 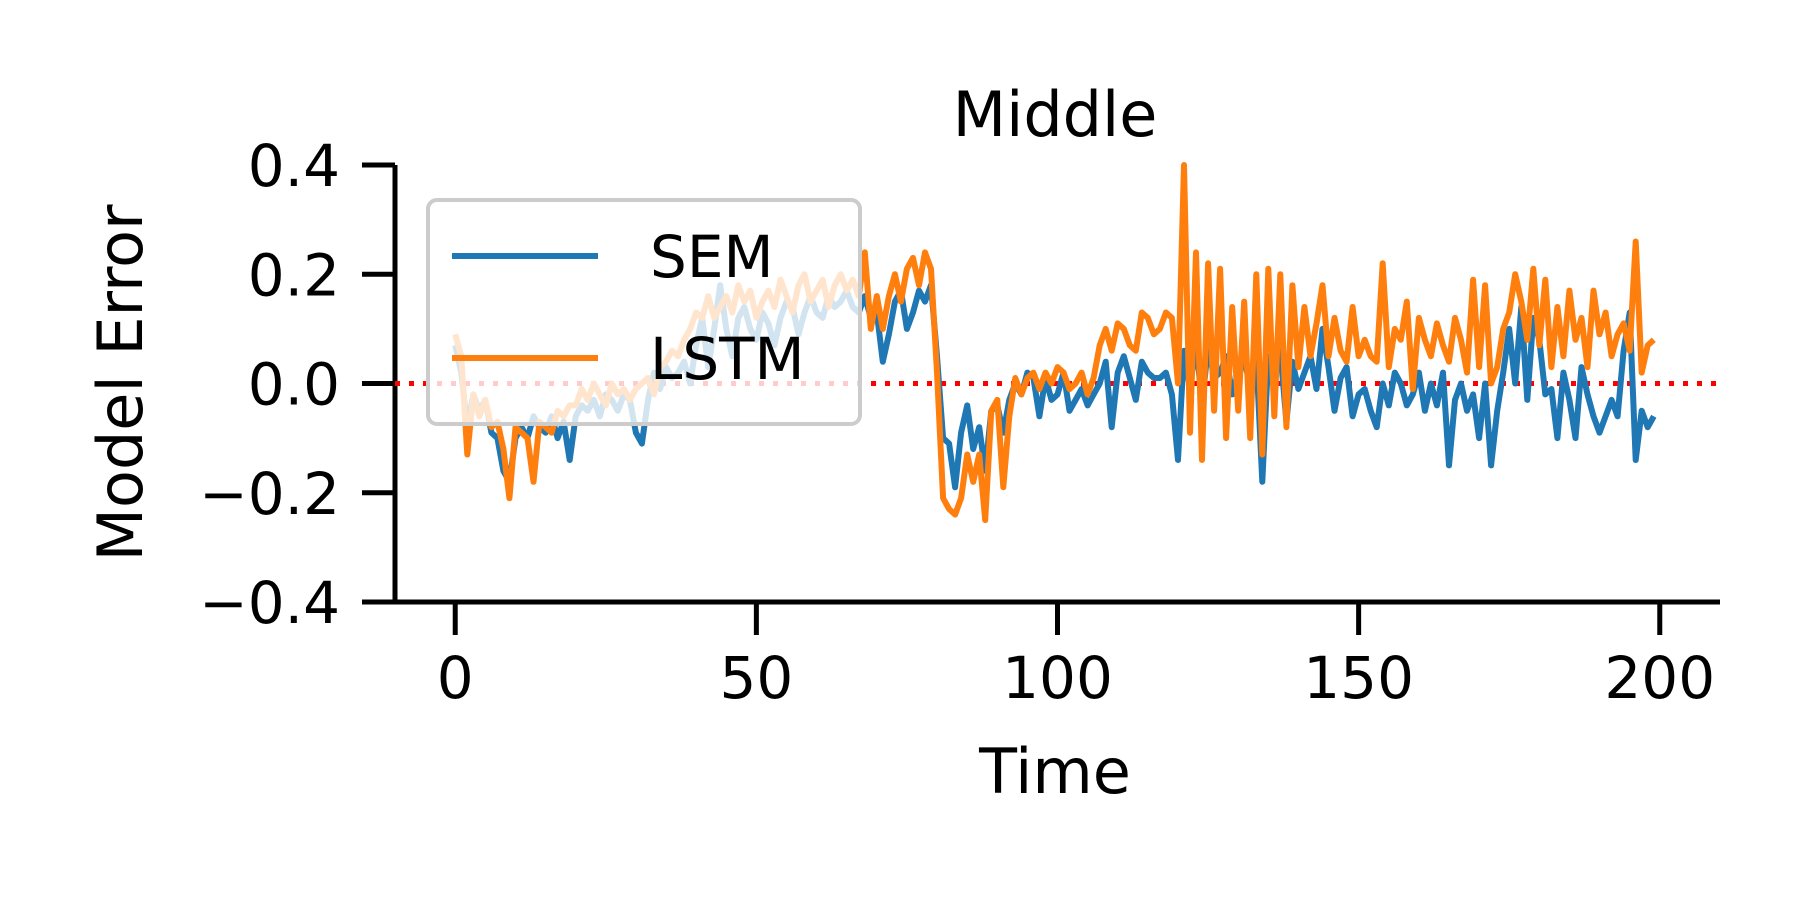 What do you see at coordinates (727, 359) in the screenshot?
I see `legend-label-lstm: LSTM` at bounding box center [727, 359].